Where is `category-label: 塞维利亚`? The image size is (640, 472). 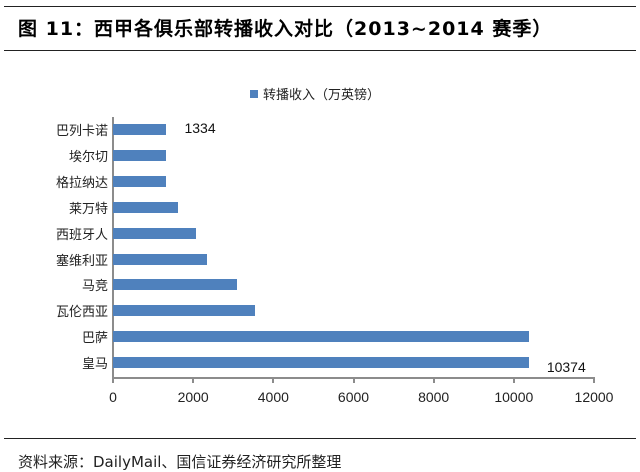 category-label: 塞维利亚 is located at coordinates (81, 261).